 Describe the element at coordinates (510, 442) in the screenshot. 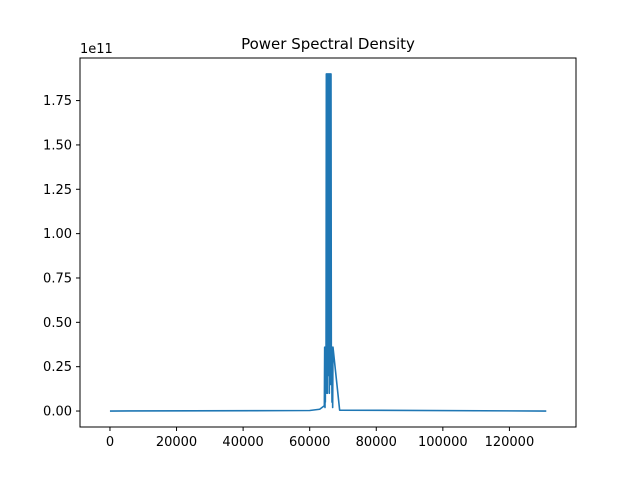

I see `x-tick-label: 120000` at that location.